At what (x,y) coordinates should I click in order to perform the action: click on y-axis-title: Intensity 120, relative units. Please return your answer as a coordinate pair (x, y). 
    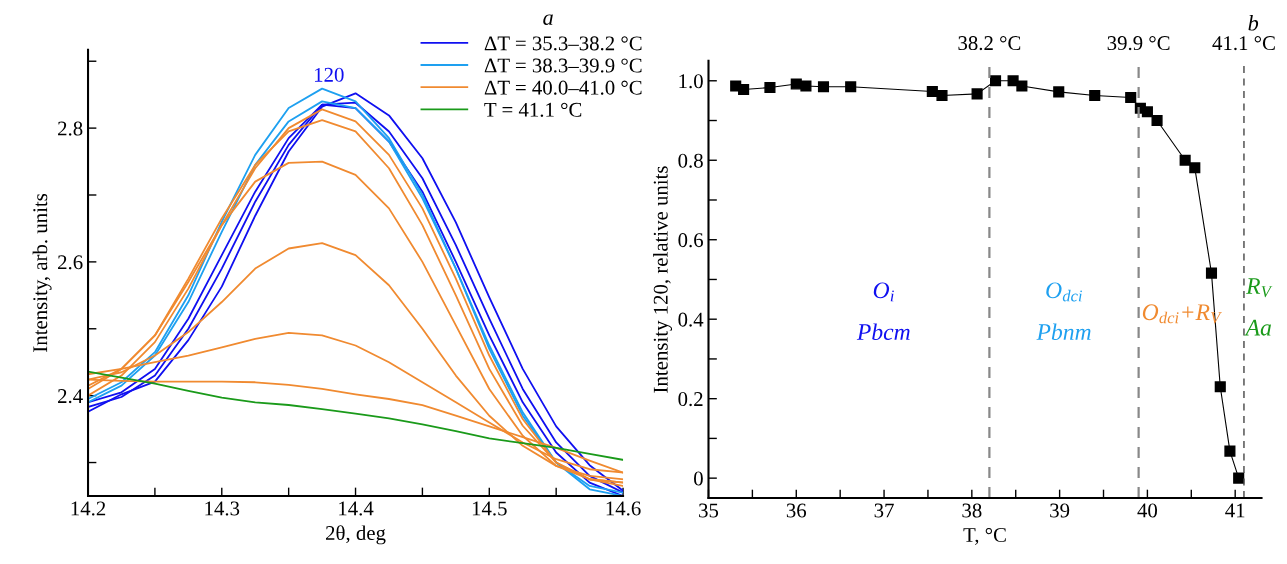
    Looking at the image, I should click on (663, 279).